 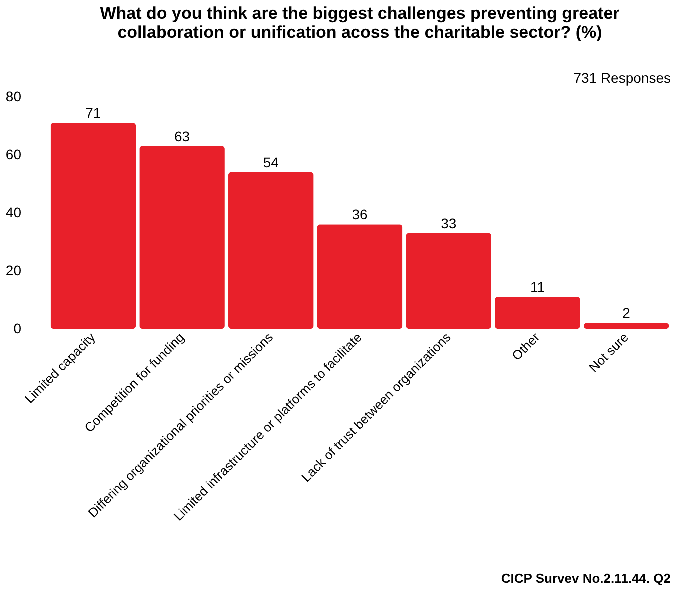 What do you see at coordinates (14, 270) in the screenshot?
I see `y-tick-label: 20` at bounding box center [14, 270].